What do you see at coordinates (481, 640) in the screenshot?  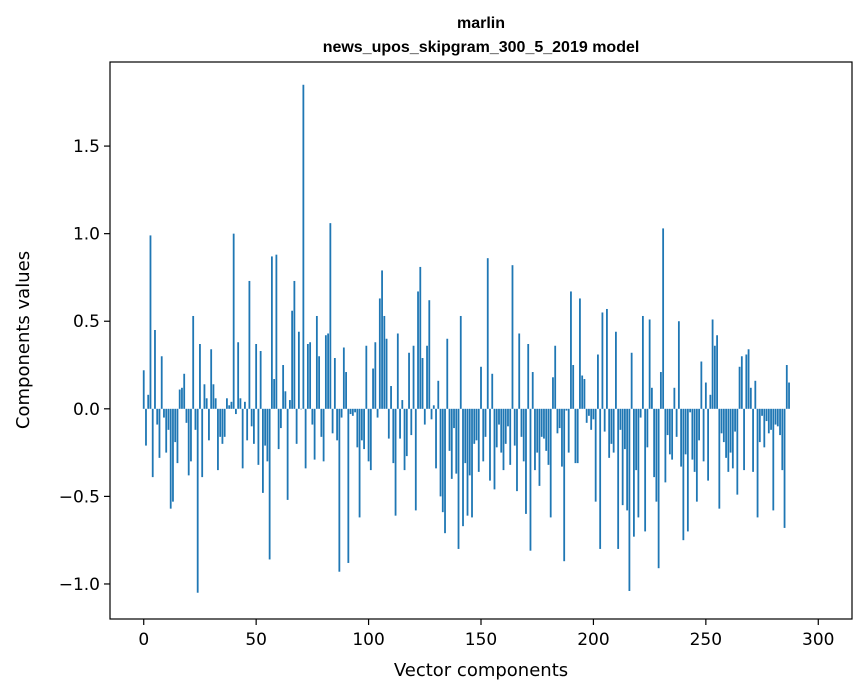 I see `x-tick-label: 150` at bounding box center [481, 640].